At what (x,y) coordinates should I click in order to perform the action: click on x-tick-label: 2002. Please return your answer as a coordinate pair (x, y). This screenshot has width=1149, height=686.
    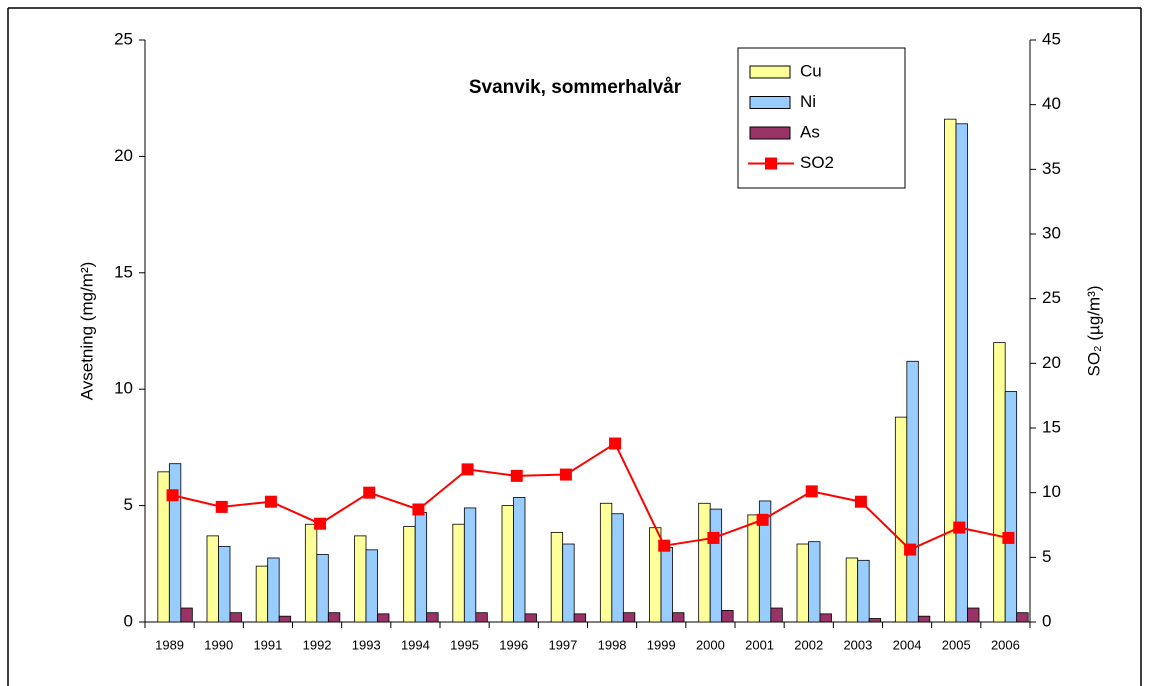
    Looking at the image, I should click on (808, 644).